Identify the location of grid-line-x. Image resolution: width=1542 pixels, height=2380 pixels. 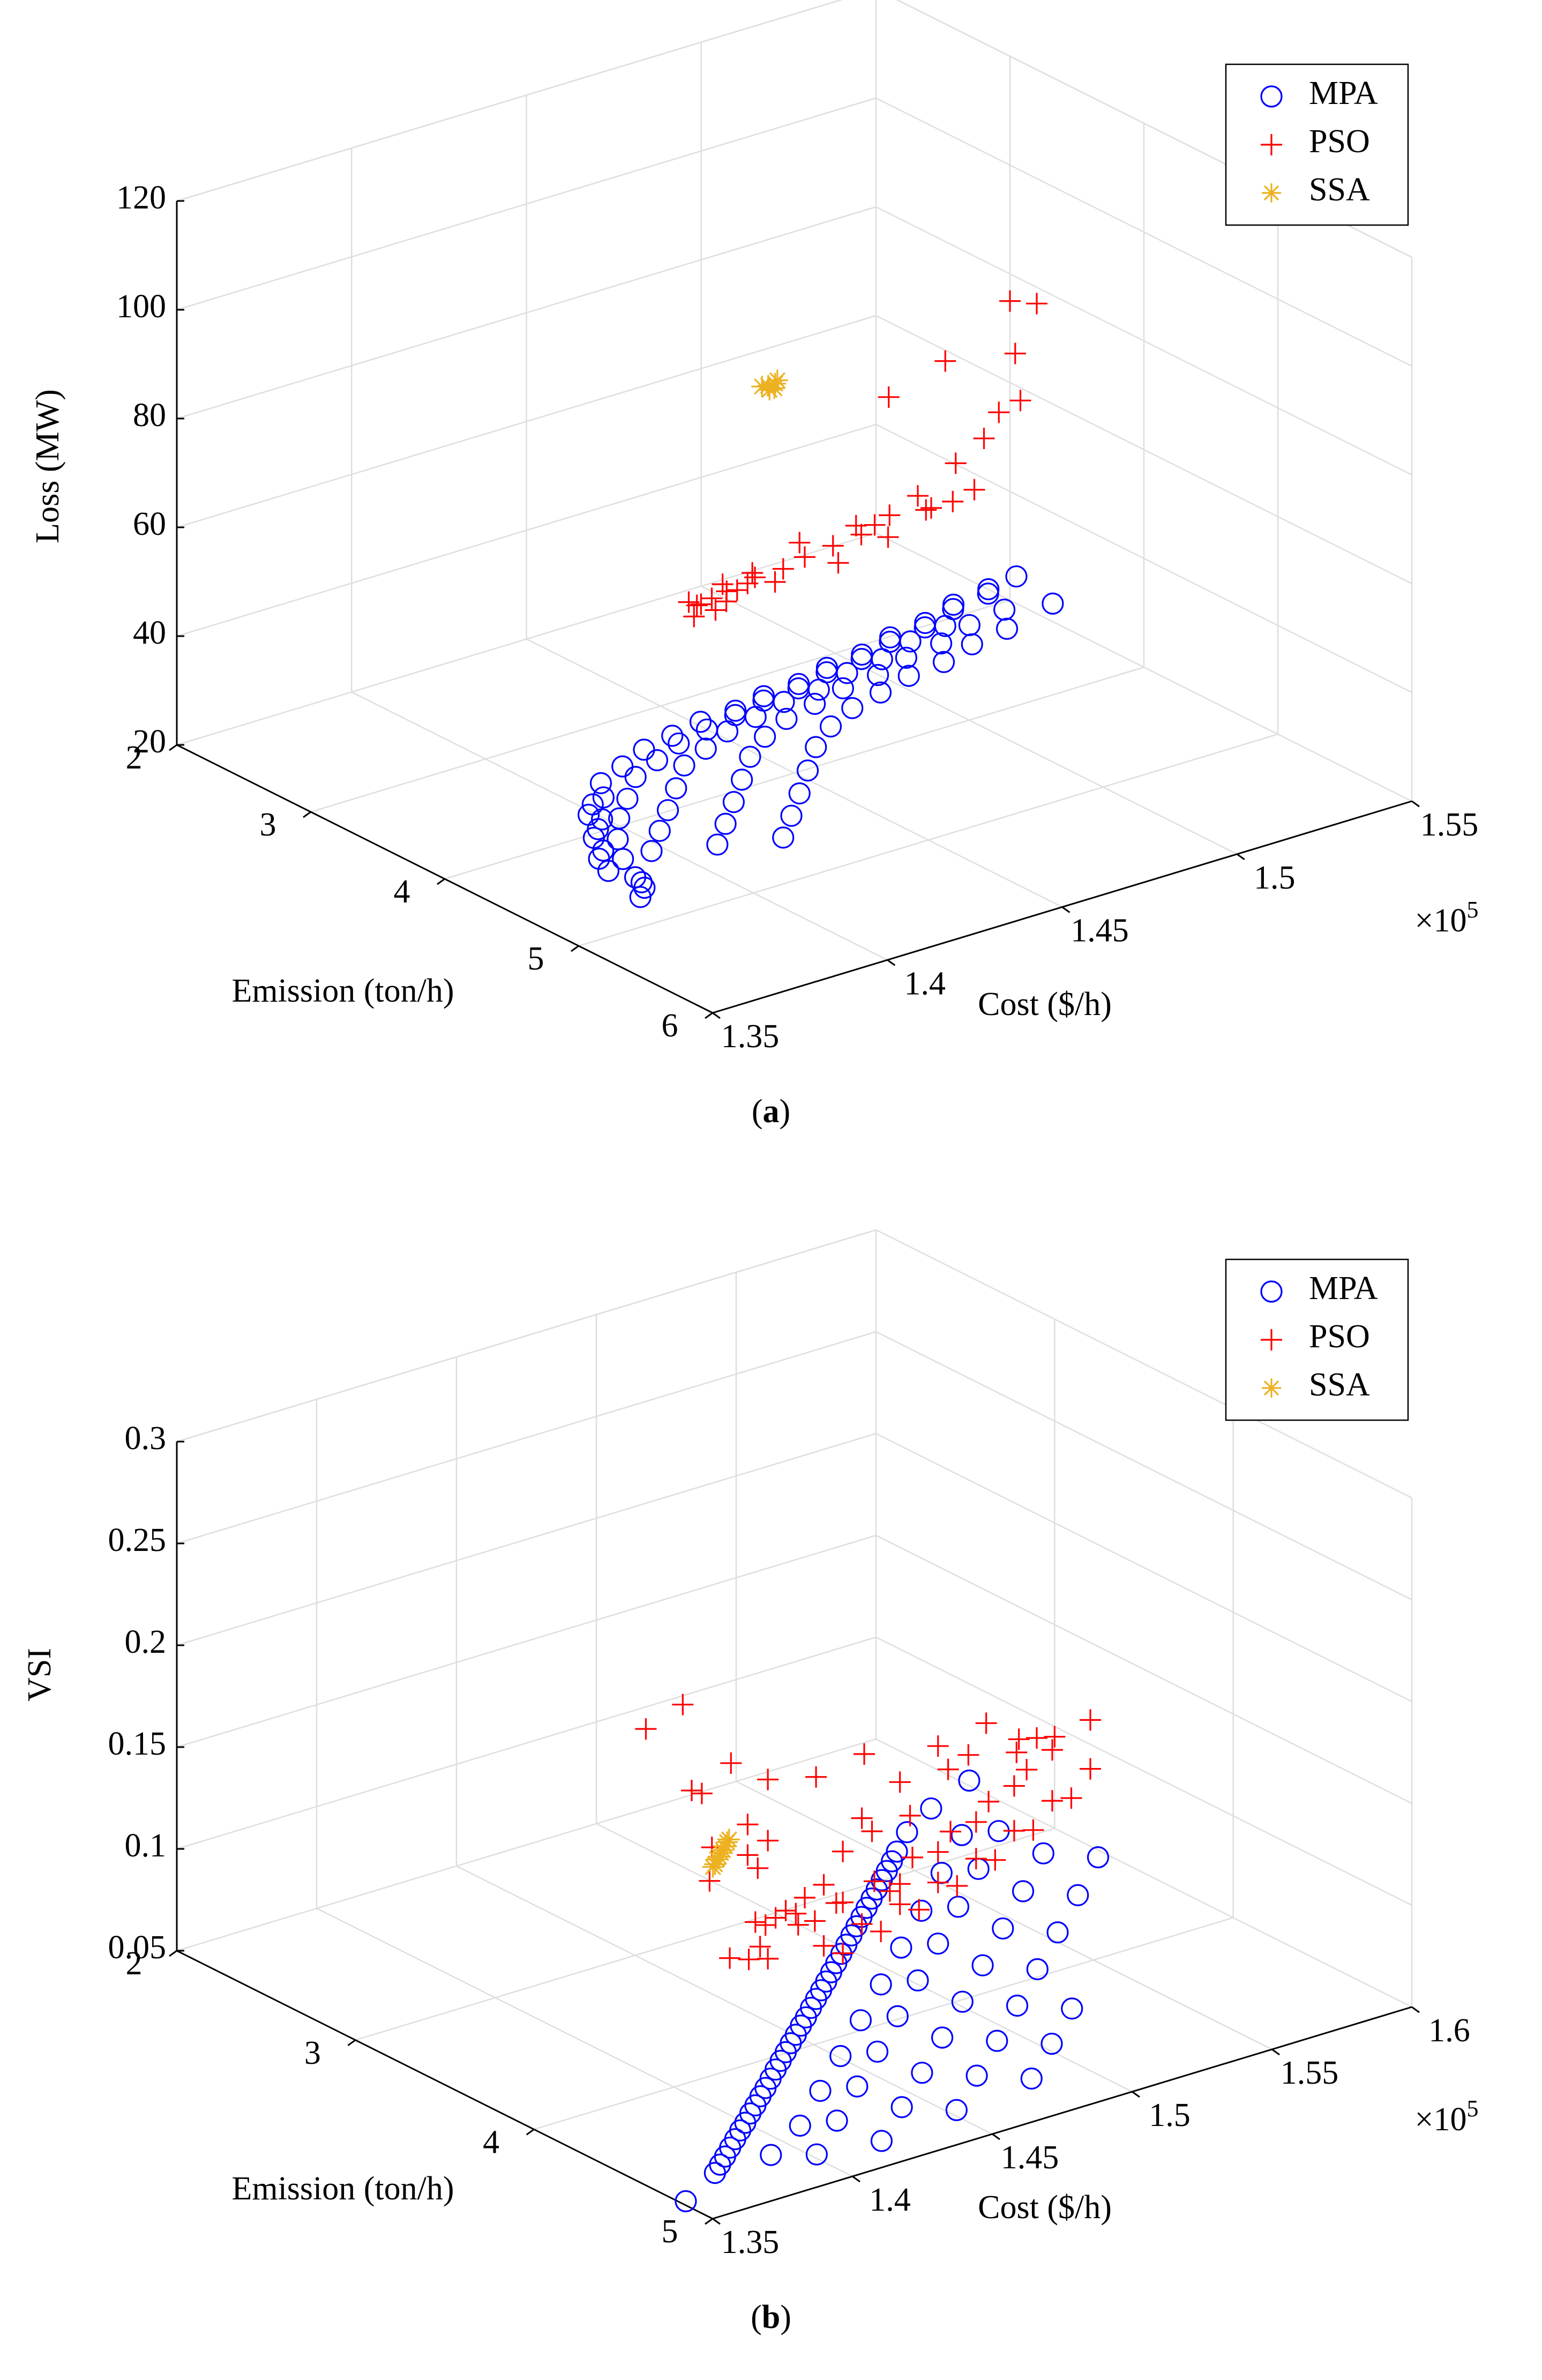
(584, 2042).